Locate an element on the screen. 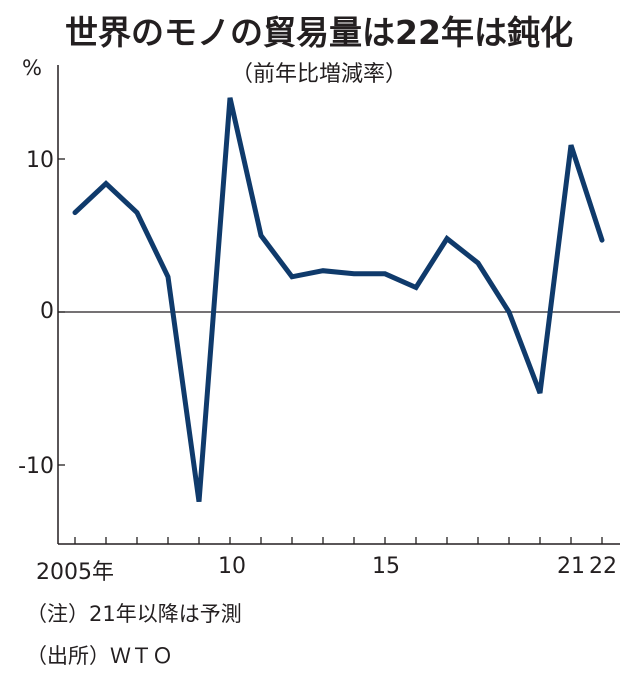 The height and width of the screenshot is (681, 638). y-tick-label-10: 10 is located at coordinates (40, 160).